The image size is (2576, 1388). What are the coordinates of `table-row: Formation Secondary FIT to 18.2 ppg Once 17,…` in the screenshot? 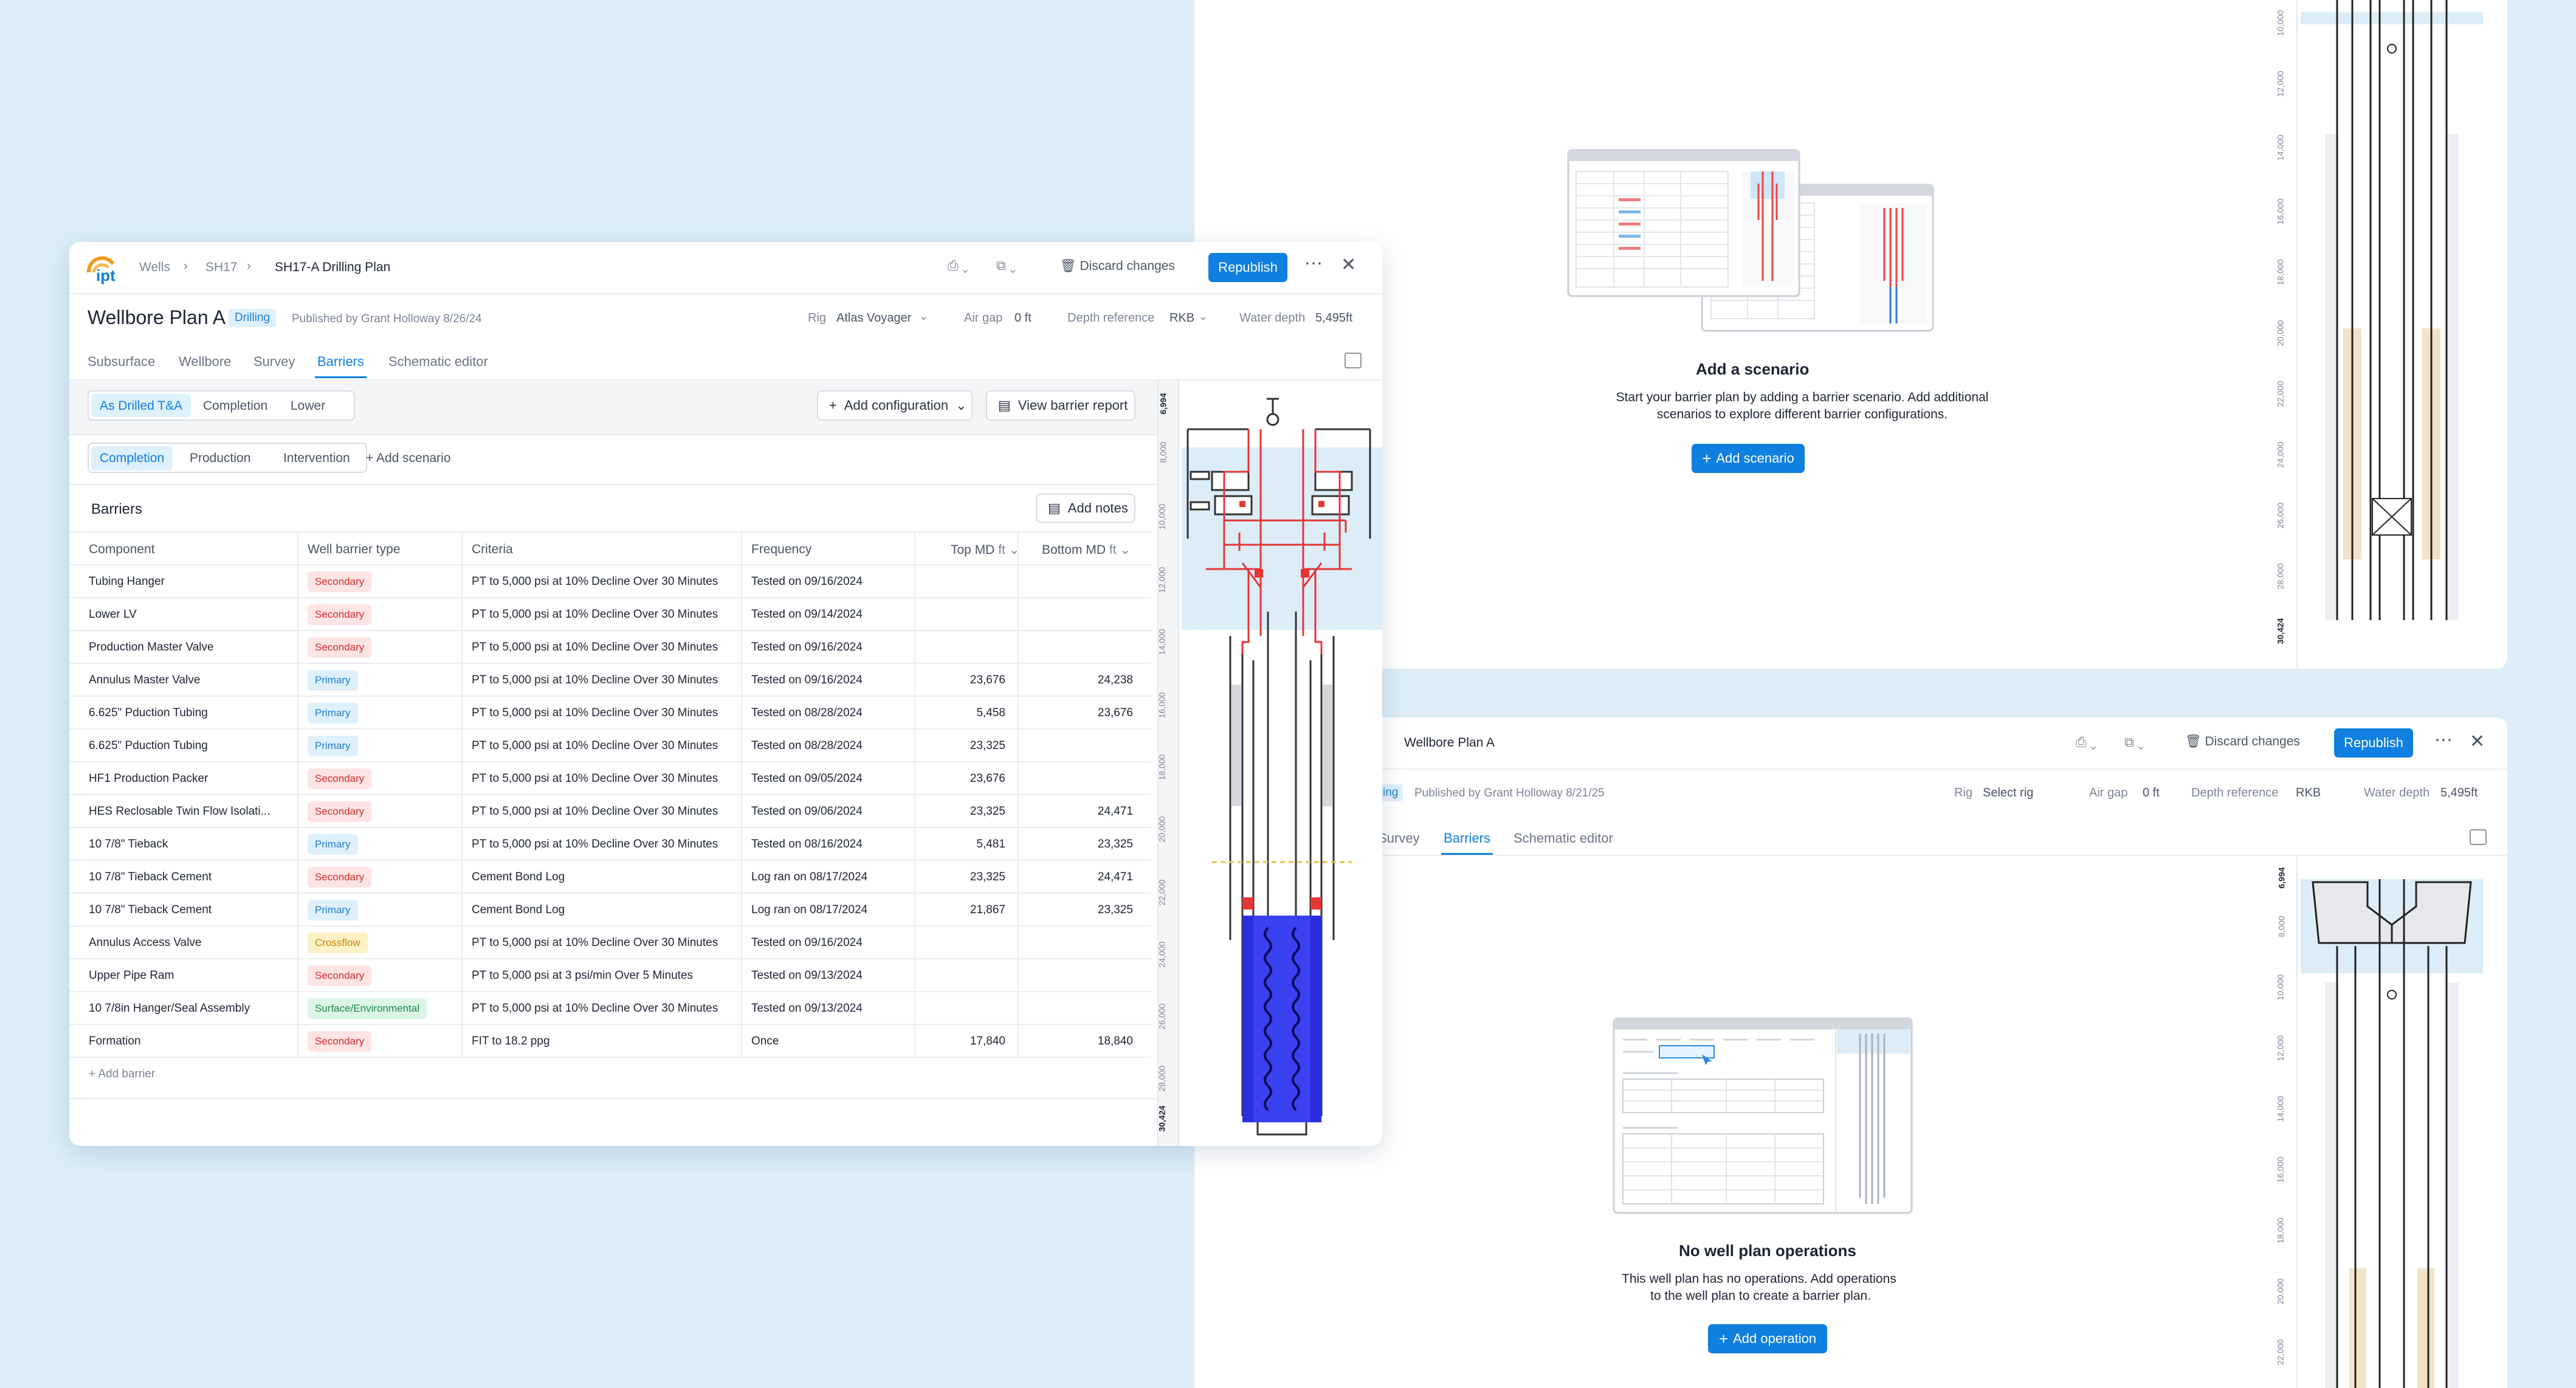 It's located at (610, 1040).